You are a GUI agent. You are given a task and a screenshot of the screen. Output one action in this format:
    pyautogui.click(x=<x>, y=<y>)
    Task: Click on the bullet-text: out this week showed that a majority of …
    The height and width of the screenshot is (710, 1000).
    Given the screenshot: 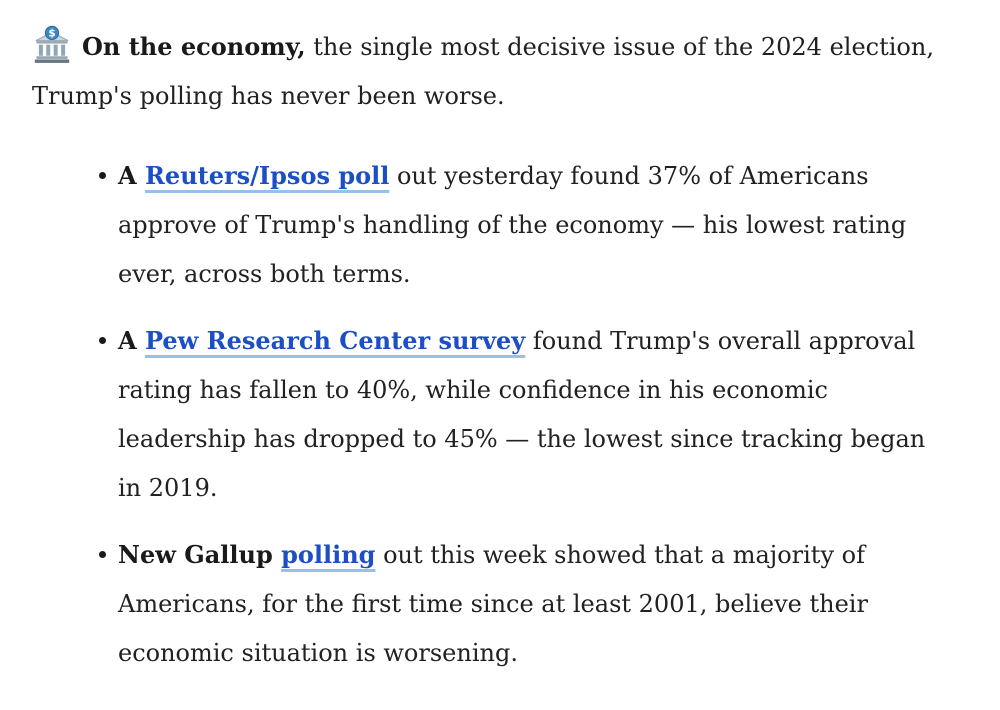 What is the action you would take?
    pyautogui.click(x=493, y=604)
    